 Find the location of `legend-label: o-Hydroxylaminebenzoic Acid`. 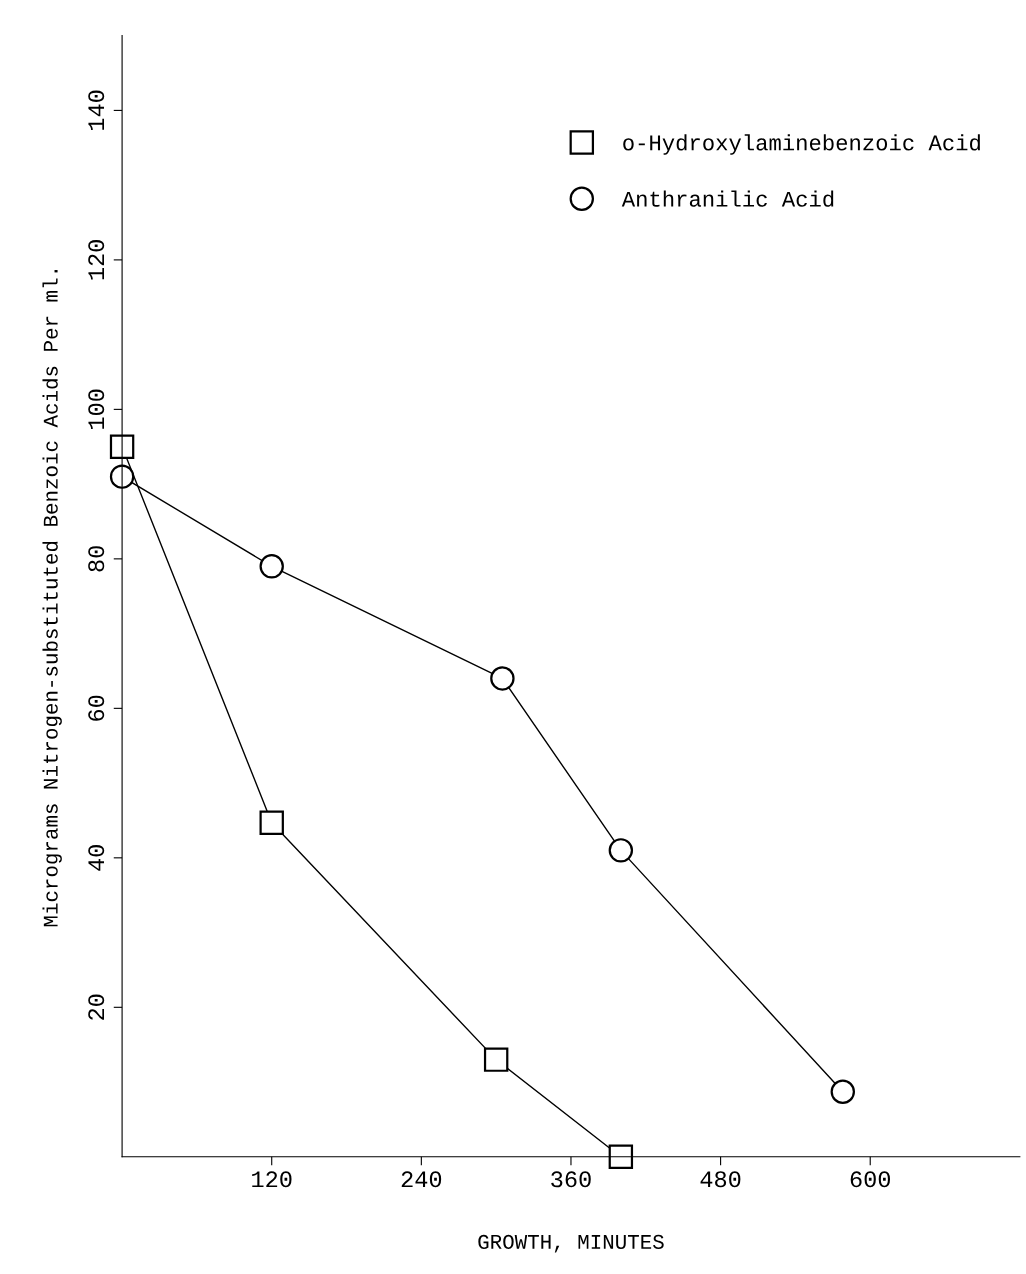

legend-label: o-Hydroxylaminebenzoic Acid is located at coordinates (801, 144).